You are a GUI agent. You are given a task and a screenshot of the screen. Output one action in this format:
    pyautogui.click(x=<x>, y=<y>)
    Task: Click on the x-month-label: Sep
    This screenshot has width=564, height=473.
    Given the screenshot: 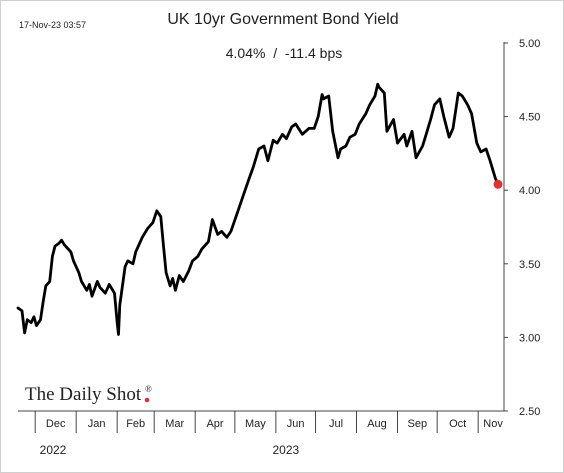 What is the action you would take?
    pyautogui.click(x=418, y=424)
    